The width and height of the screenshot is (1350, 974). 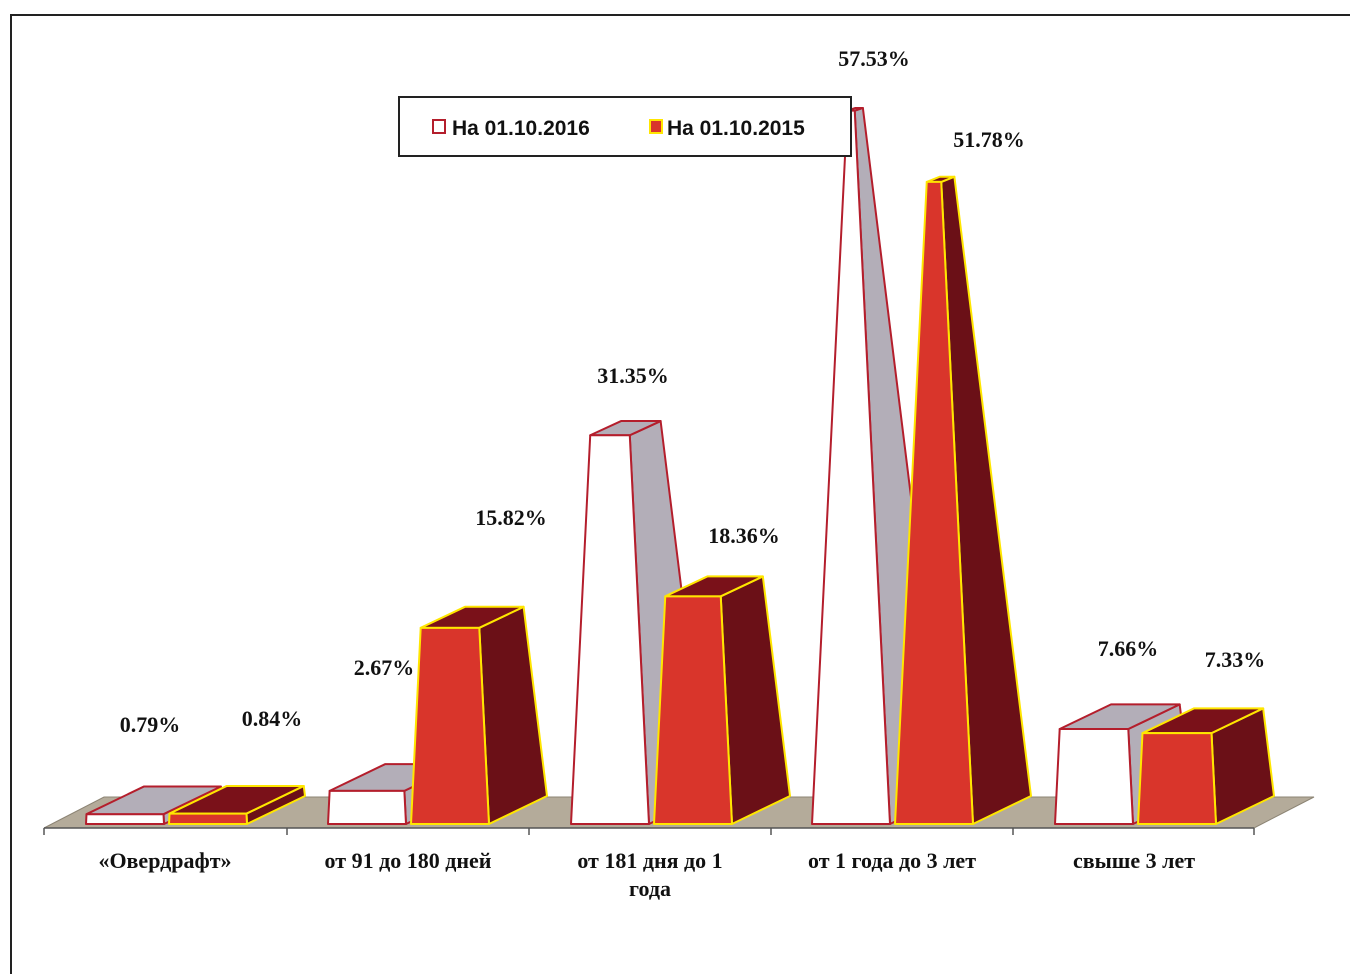 What do you see at coordinates (736, 128) in the screenshot?
I see `legend-label-2015: На 01.10.2015` at bounding box center [736, 128].